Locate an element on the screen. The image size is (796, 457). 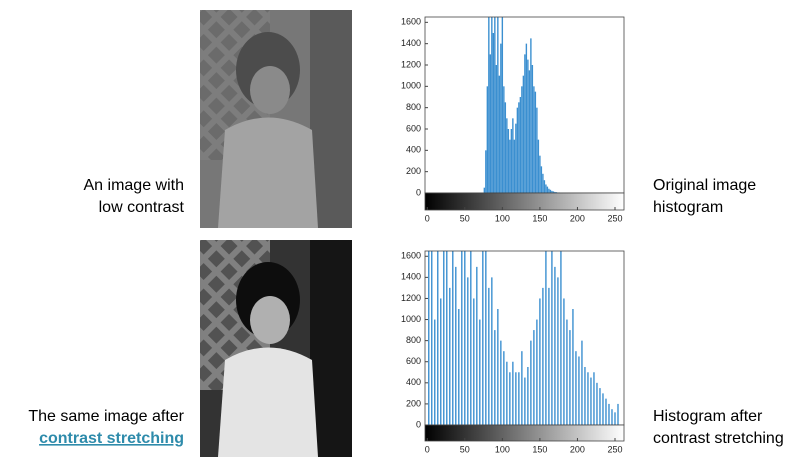
image-caption: An image with is located at coordinates (134, 185).